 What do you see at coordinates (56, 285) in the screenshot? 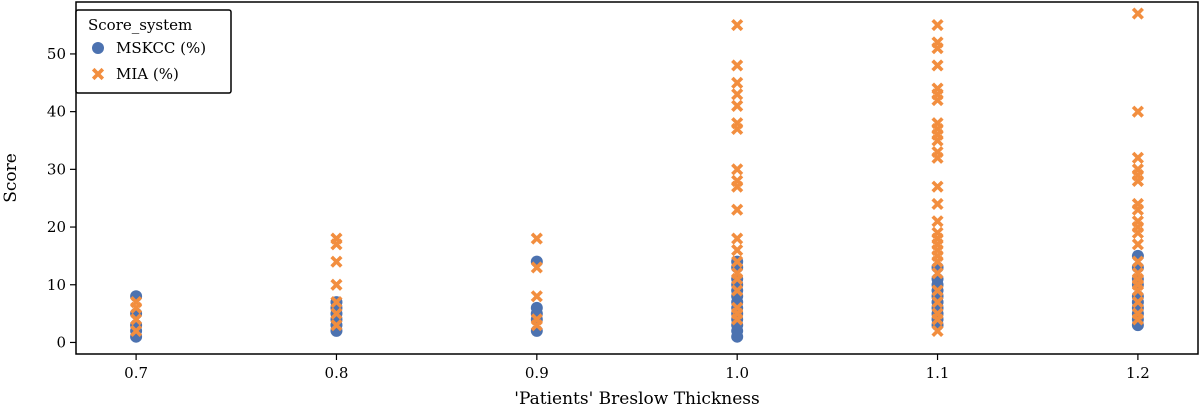
I see `y-tick-label: 10` at bounding box center [56, 285].